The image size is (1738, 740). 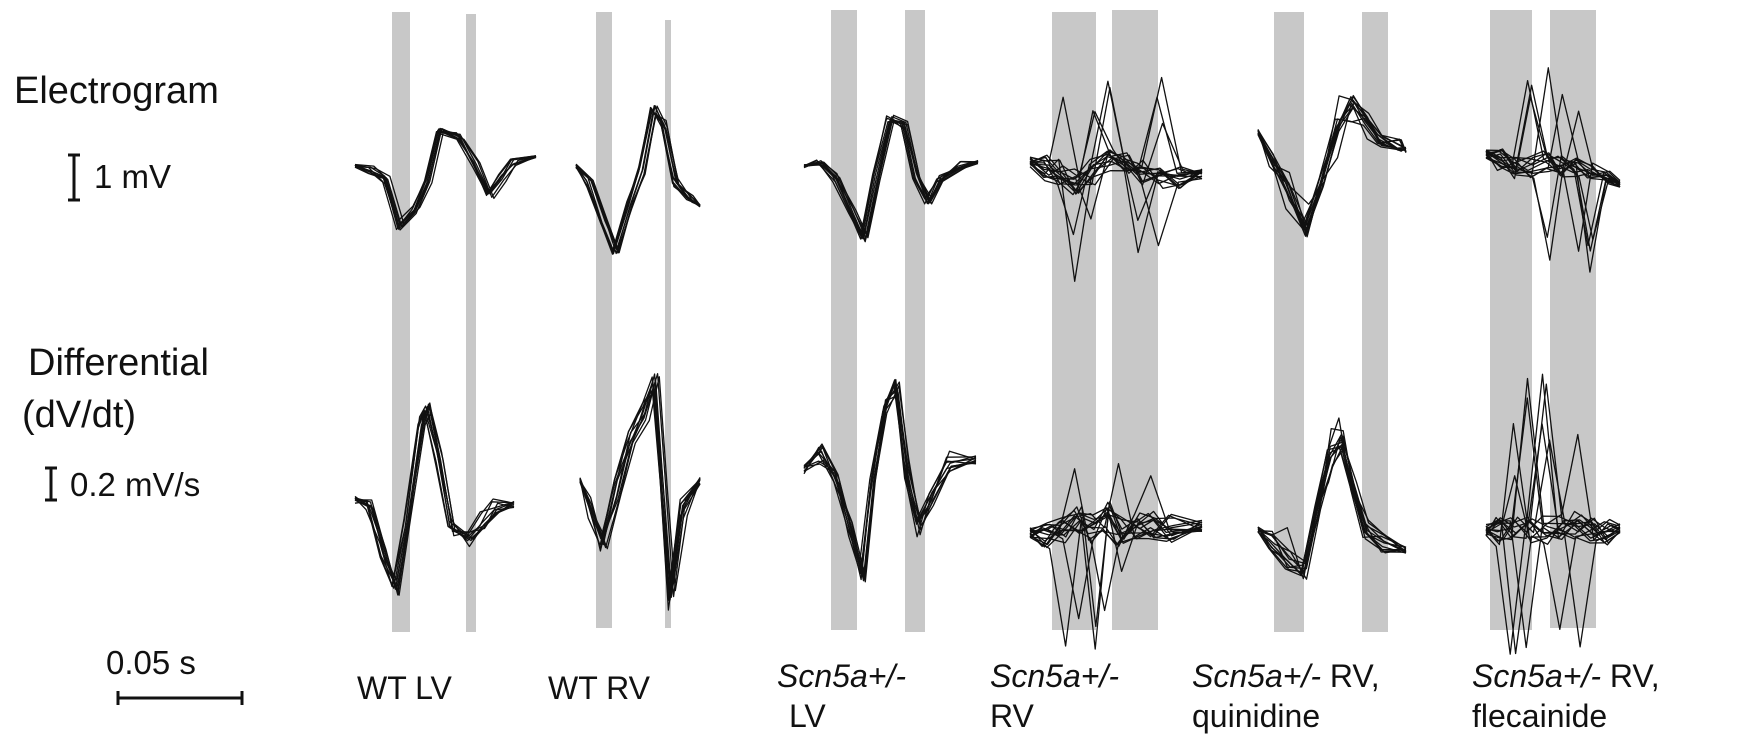 I want to click on panel-label-scn-rv-quinidine: Scn5a+/- RV, quinidine, so click(x=1286, y=696).